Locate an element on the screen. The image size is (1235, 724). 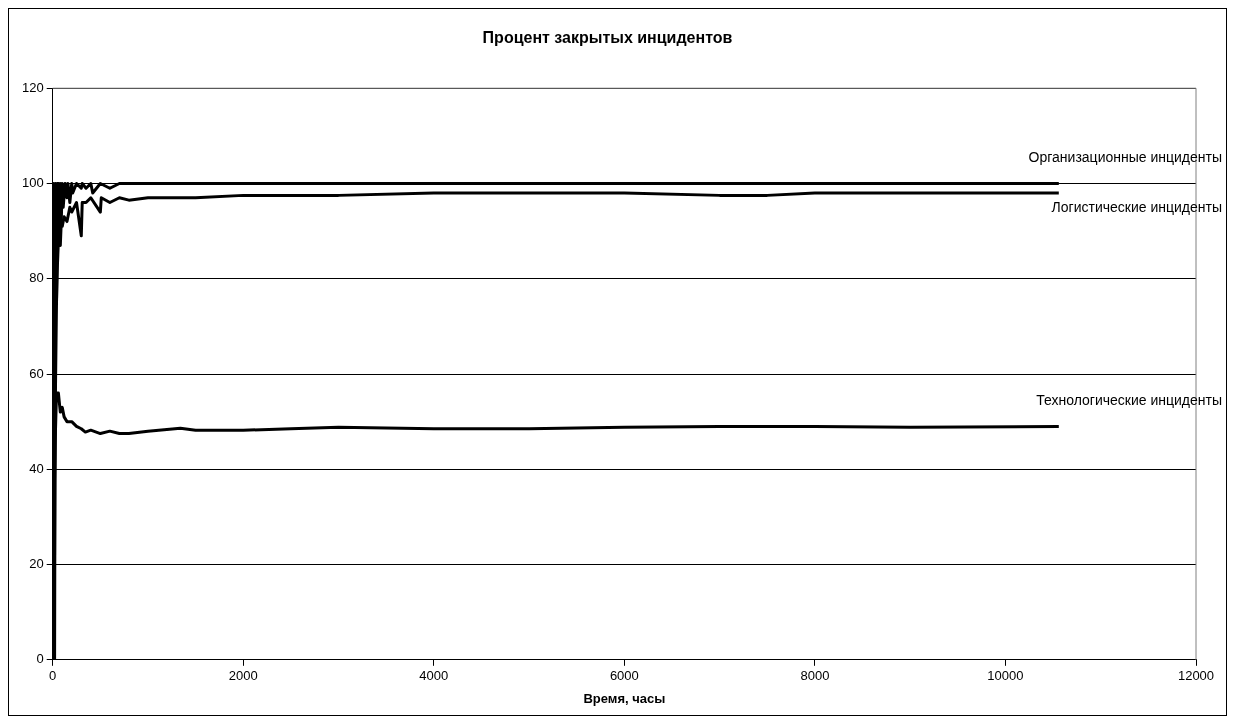
series-label: Логистические инциденты is located at coordinates (1136, 206).